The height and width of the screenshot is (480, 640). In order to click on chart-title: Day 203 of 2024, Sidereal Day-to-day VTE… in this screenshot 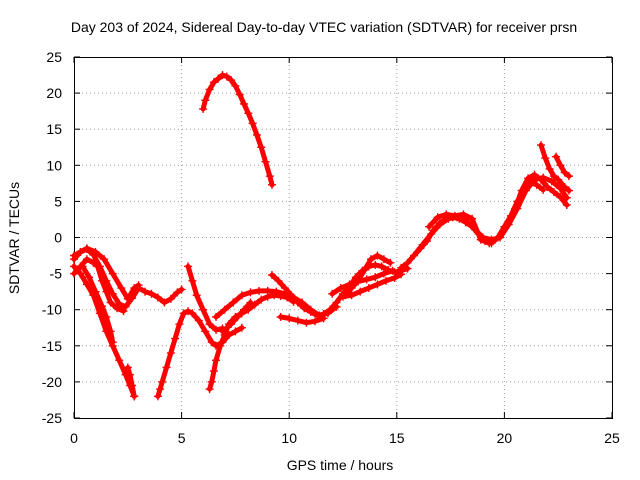, I will do `click(324, 27)`.